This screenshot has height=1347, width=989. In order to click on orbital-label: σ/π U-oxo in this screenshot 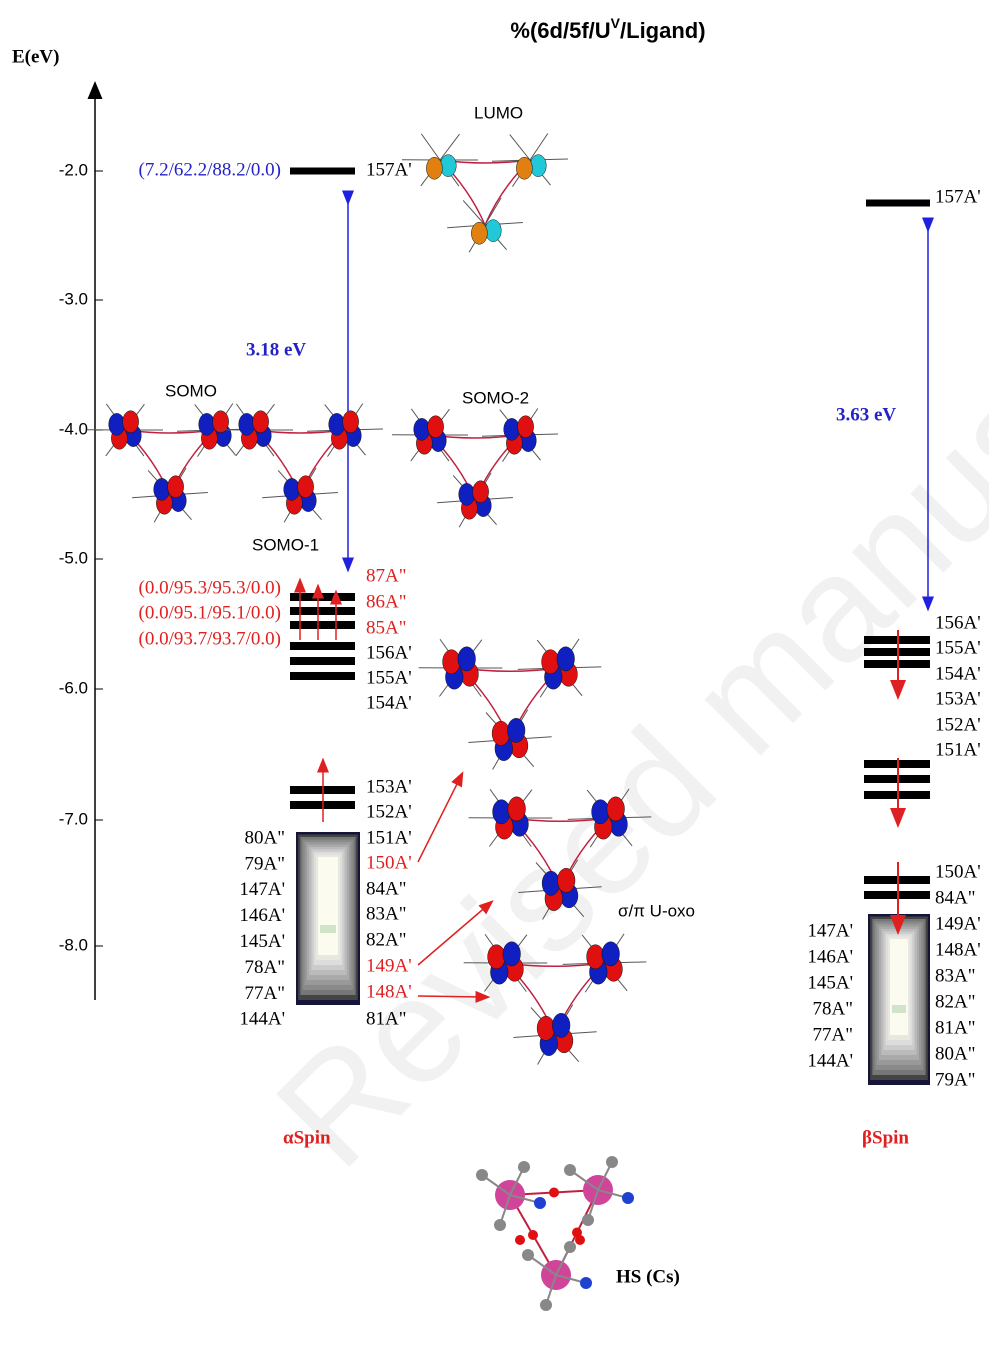, I will do `click(656, 910)`.